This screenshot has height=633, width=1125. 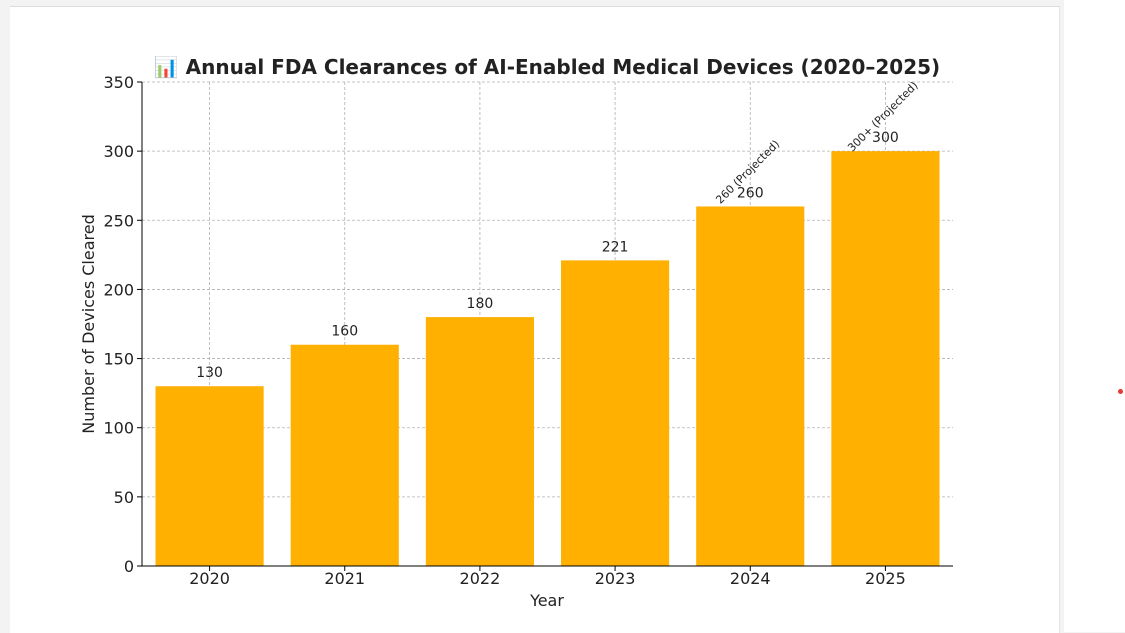 I want to click on y-tick-labels: 0 50 100 150 200 250 300 350, so click(x=122, y=324).